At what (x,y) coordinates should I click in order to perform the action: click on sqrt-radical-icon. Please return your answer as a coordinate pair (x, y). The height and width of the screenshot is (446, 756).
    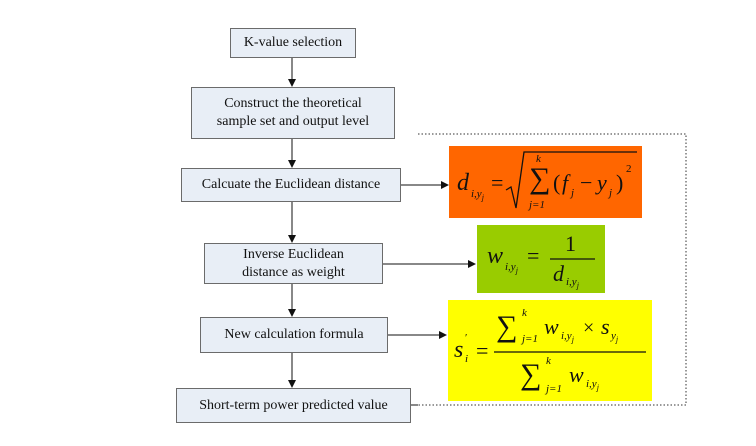
    Looking at the image, I should click on (571, 180).